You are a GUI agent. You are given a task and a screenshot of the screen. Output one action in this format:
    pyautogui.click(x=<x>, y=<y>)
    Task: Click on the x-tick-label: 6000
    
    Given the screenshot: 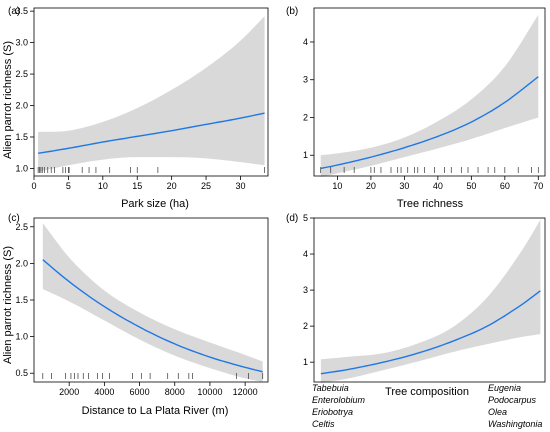 What is the action you would take?
    pyautogui.click(x=140, y=392)
    